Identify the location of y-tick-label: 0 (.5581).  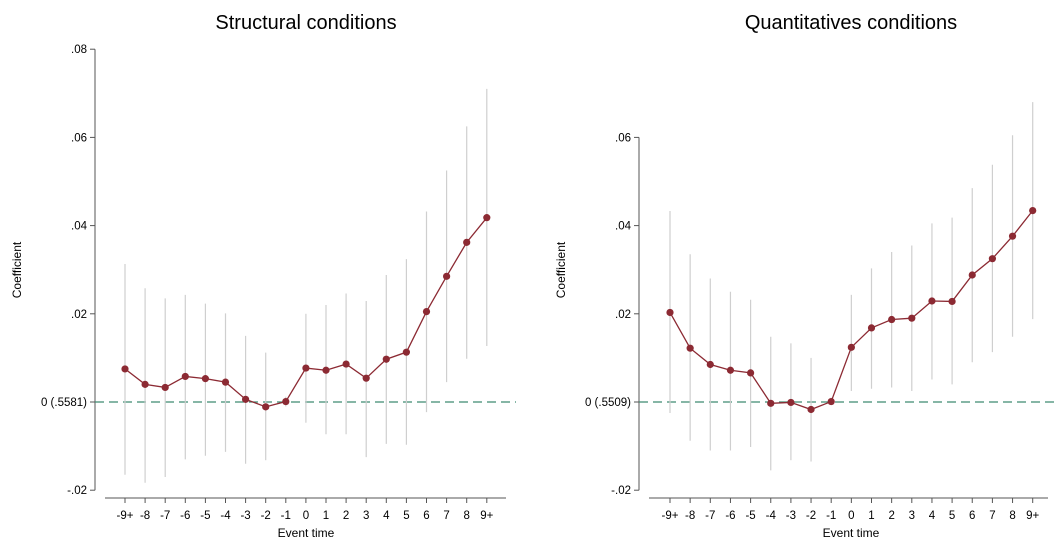
(64, 403).